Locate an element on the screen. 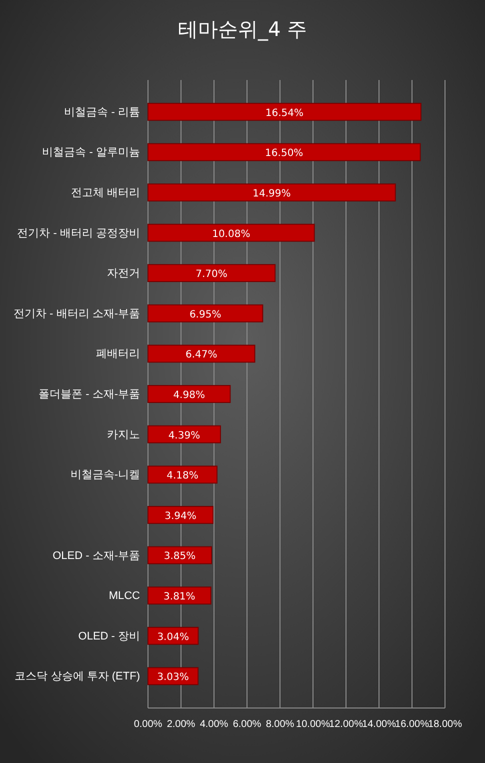  x-tick-label: 8.00% is located at coordinates (280, 724).